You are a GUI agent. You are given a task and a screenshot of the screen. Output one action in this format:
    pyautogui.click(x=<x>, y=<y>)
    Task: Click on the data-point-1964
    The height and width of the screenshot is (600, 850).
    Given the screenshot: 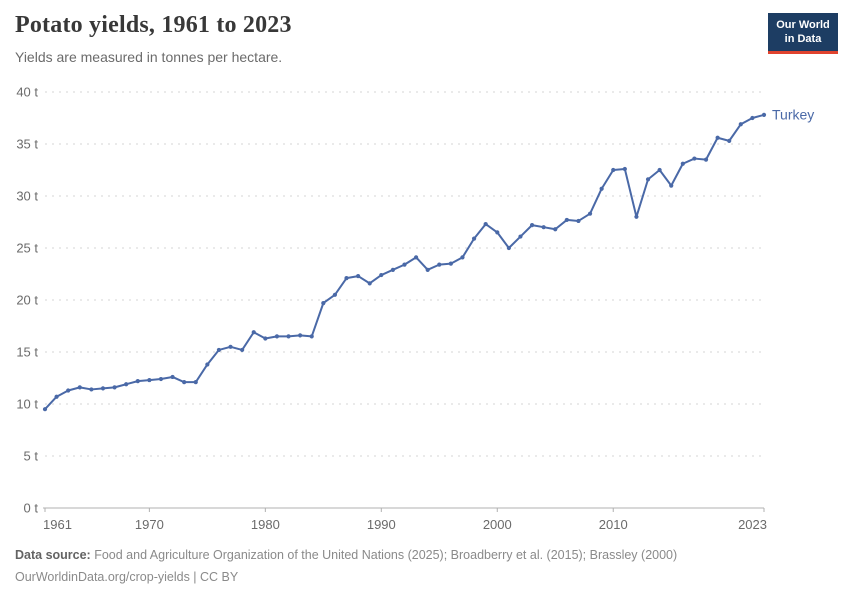 What is the action you would take?
    pyautogui.click(x=79, y=387)
    